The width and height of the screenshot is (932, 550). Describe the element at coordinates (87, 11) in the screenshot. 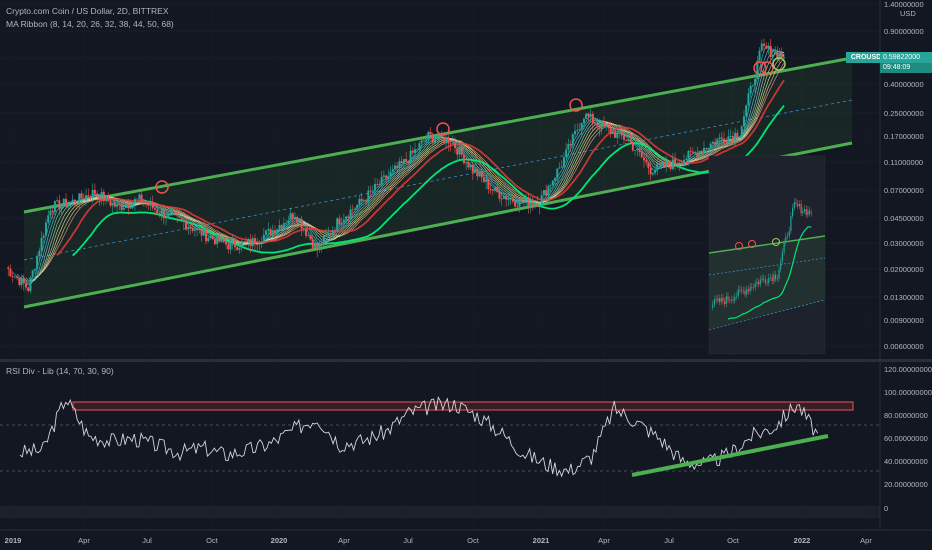

I see `chart-title: Crypto.com Coin / US Dollar, 2D, BITTREX` at that location.